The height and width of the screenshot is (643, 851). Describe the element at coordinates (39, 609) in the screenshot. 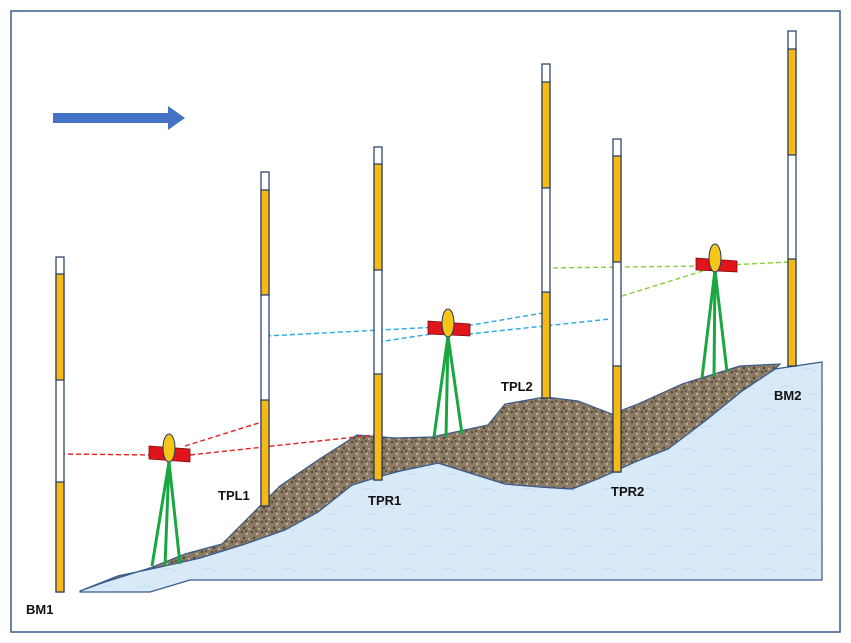

I see `label-bm1: BM1` at that location.